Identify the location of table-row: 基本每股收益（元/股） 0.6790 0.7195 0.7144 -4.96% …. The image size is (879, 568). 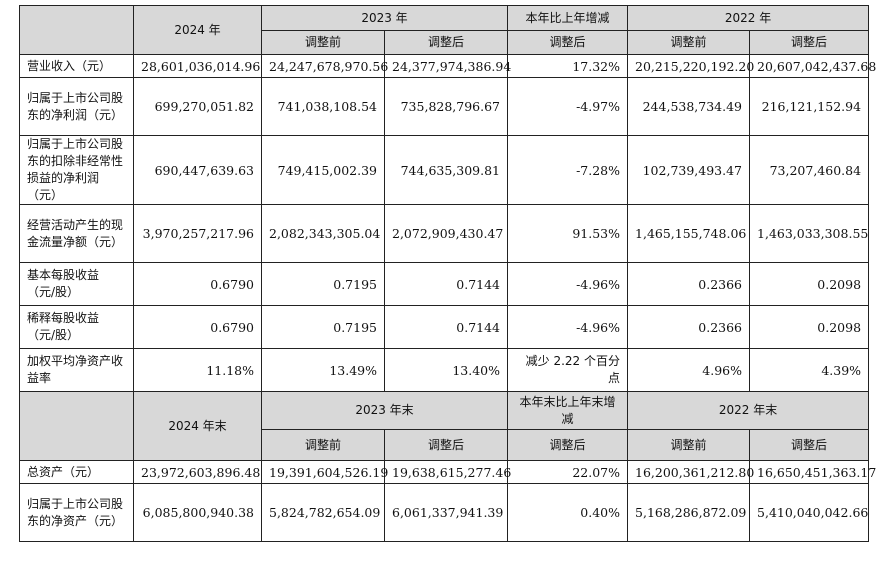
(444, 284).